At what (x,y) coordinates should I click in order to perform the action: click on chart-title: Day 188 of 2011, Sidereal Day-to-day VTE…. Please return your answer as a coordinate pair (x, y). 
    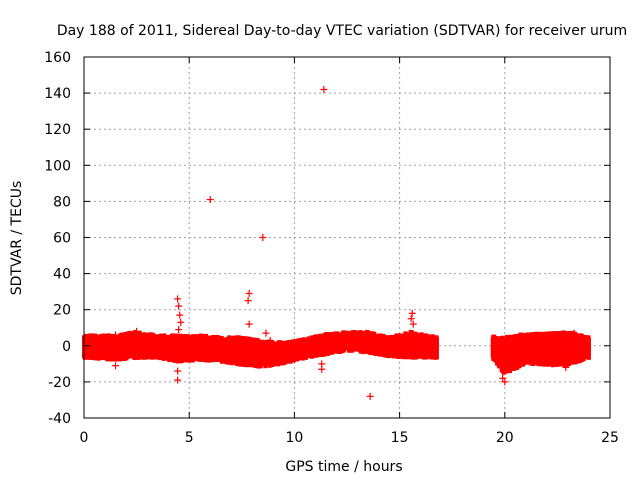
    Looking at the image, I should click on (342, 31).